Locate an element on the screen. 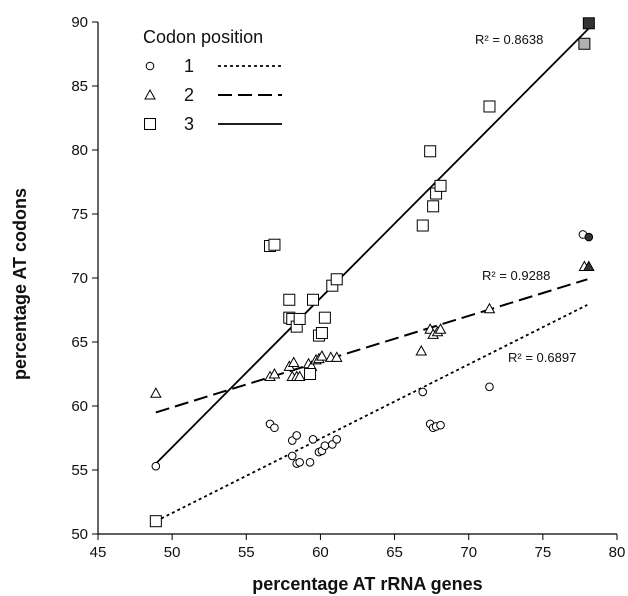  x-tick-label: 55 is located at coordinates (246, 552).